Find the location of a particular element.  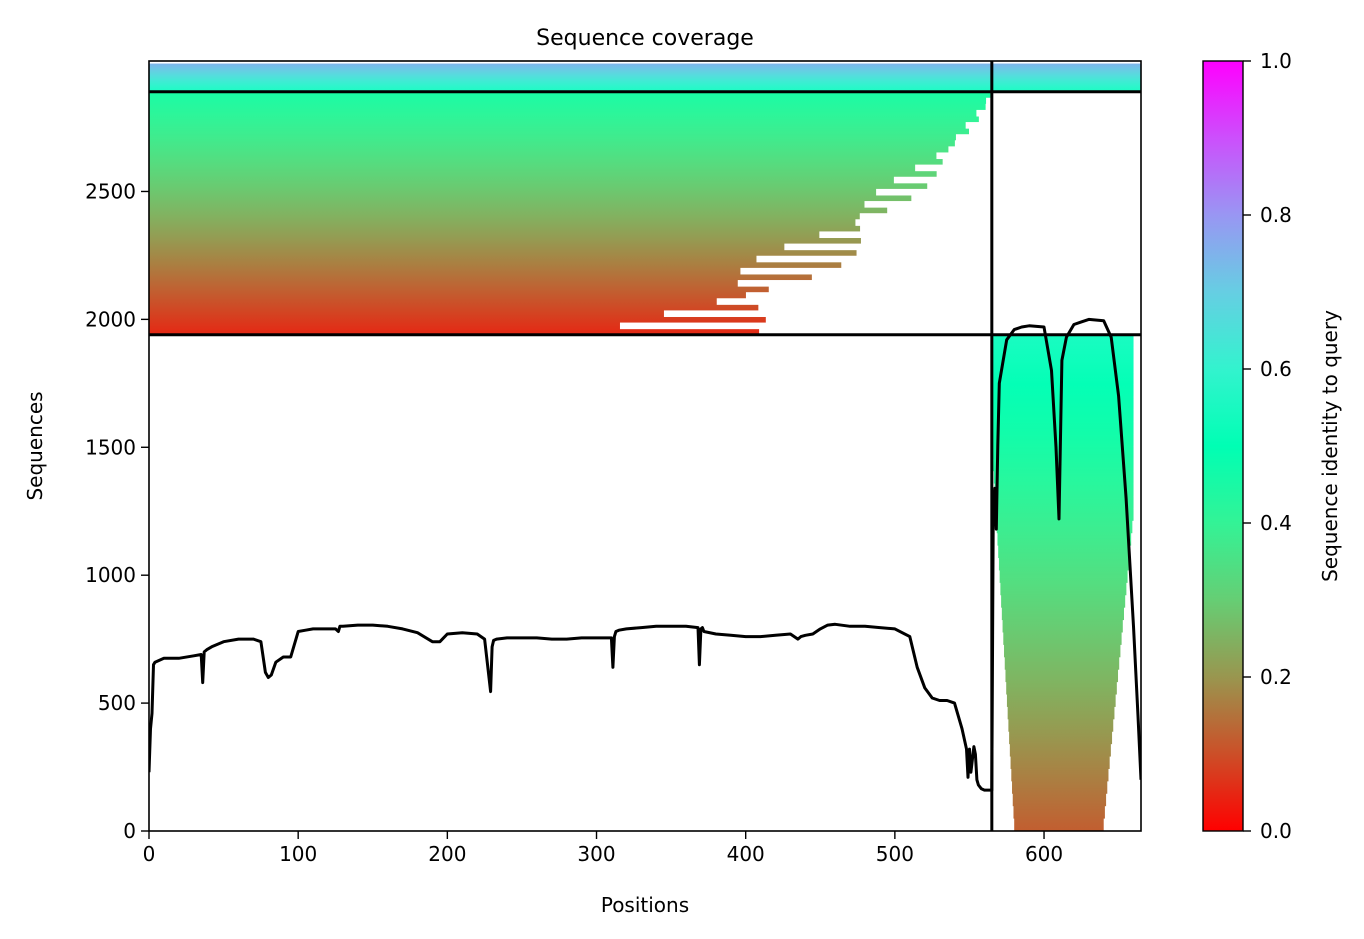

x-tick-label: 0 is located at coordinates (149, 854).